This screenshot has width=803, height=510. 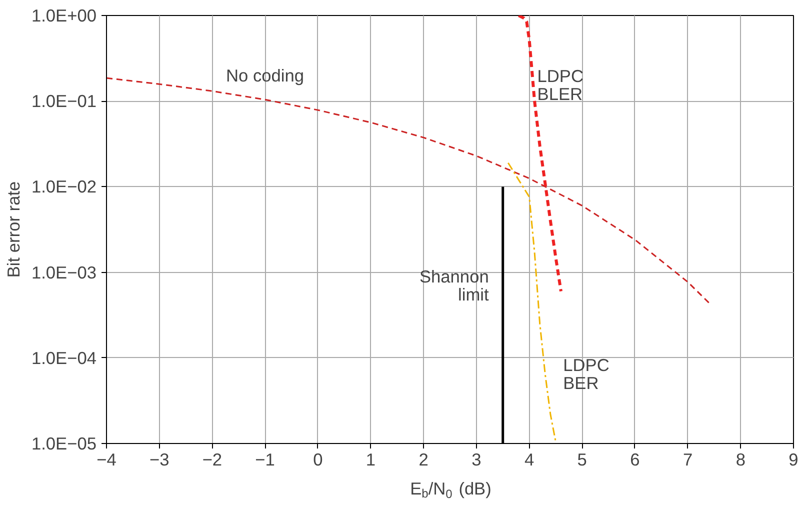 I want to click on x-tick-label: 2, so click(x=423, y=460).